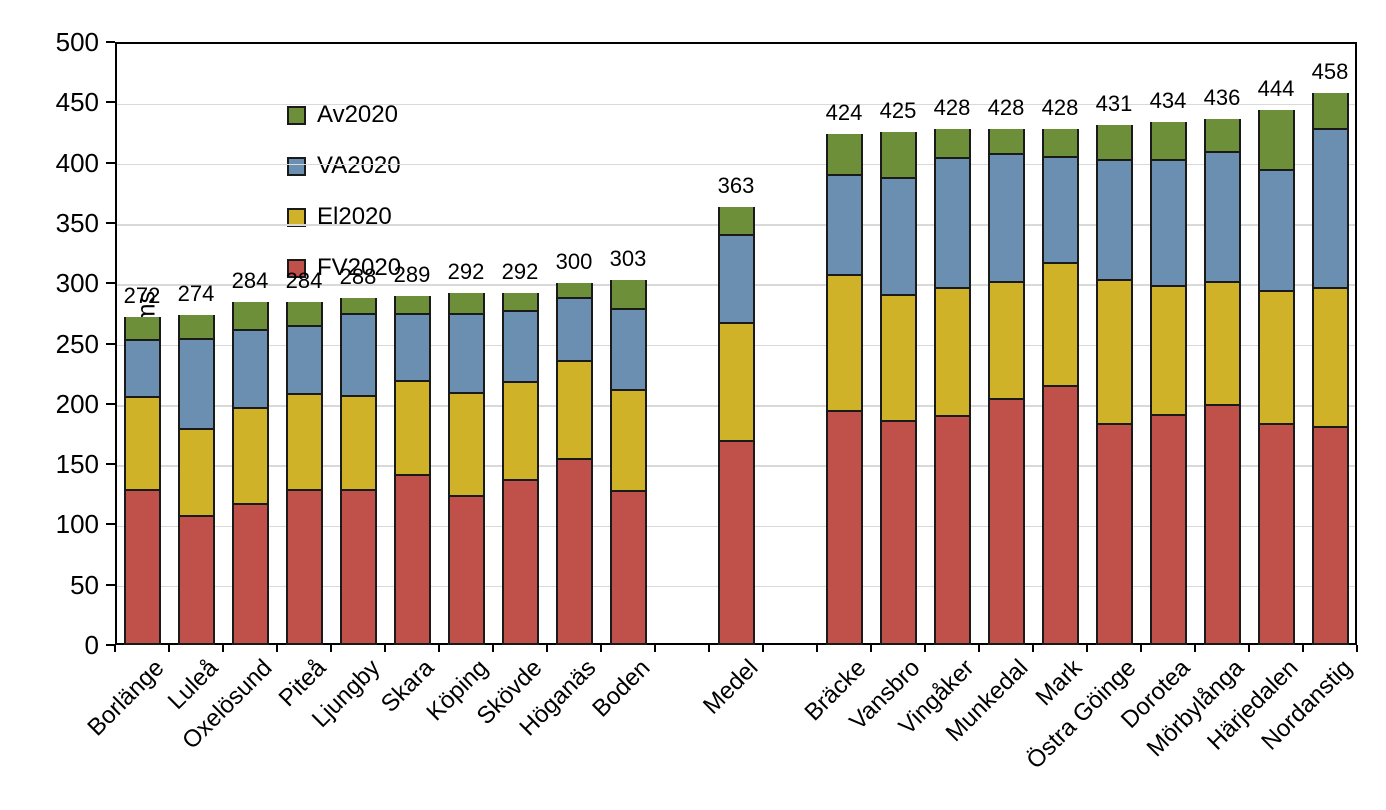 This screenshot has height=810, width=1386. What do you see at coordinates (1276, 88) in the screenshot?
I see `bar-total-label: 444` at bounding box center [1276, 88].